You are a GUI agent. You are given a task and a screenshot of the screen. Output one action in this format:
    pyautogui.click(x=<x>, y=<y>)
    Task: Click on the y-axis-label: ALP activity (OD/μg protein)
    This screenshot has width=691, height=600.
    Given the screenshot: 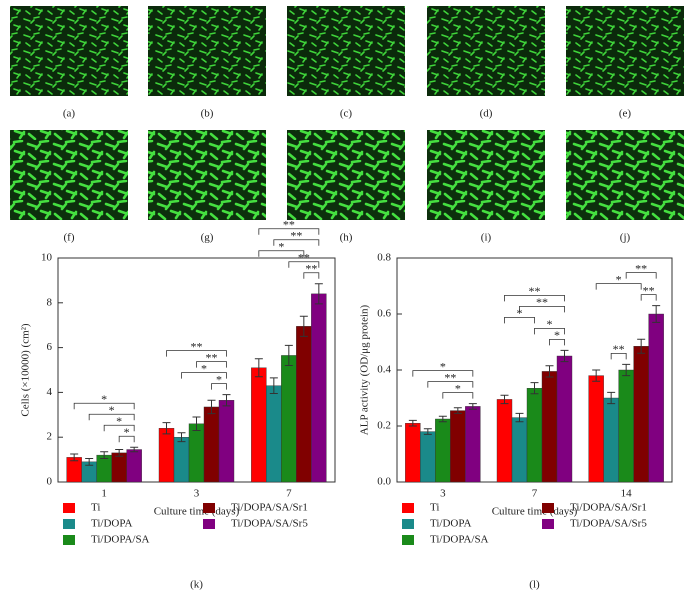 What is the action you would take?
    pyautogui.click(x=365, y=369)
    